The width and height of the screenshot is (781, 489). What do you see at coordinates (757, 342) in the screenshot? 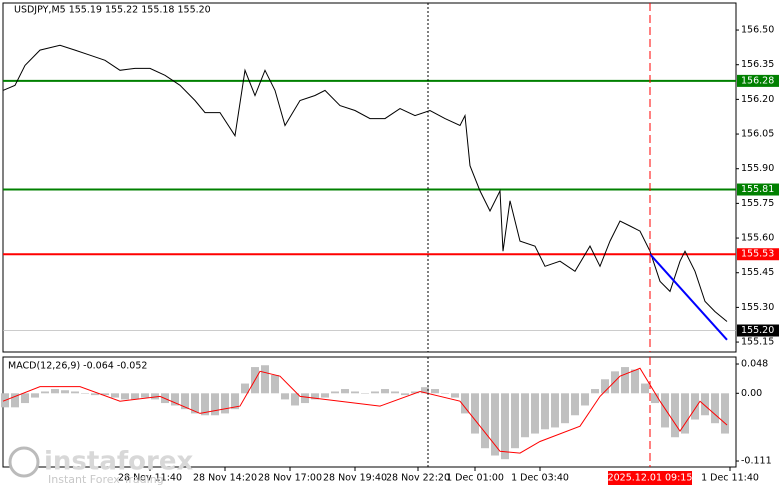
I see `y-tick-label: 155.15` at bounding box center [757, 342].